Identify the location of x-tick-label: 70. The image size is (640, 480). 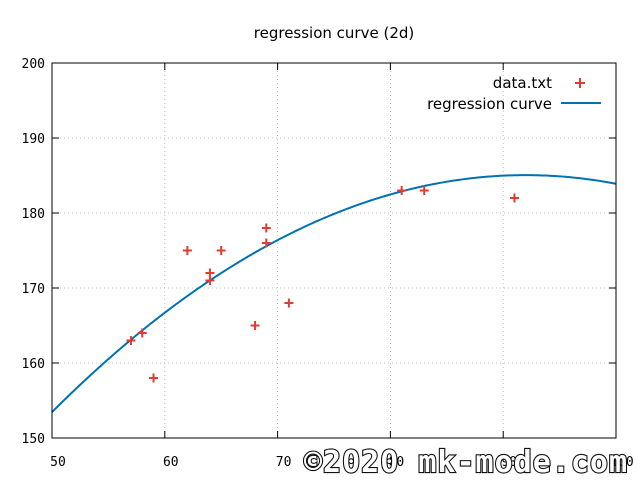
(284, 462).